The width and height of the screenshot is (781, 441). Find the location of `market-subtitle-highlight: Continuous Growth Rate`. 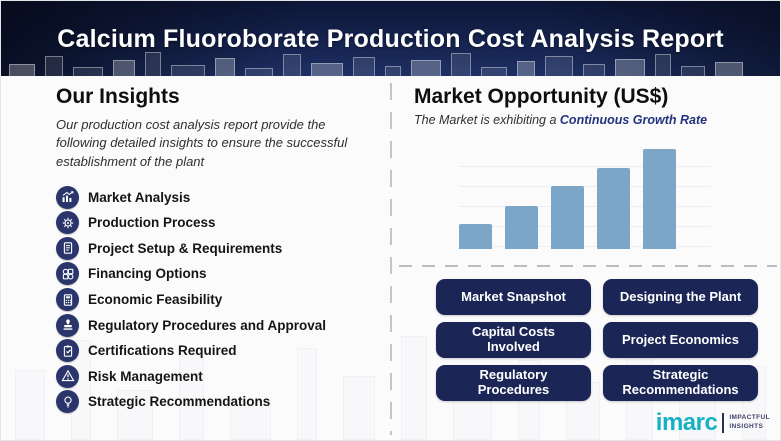

market-subtitle-highlight: Continuous Growth Rate is located at coordinates (633, 120).